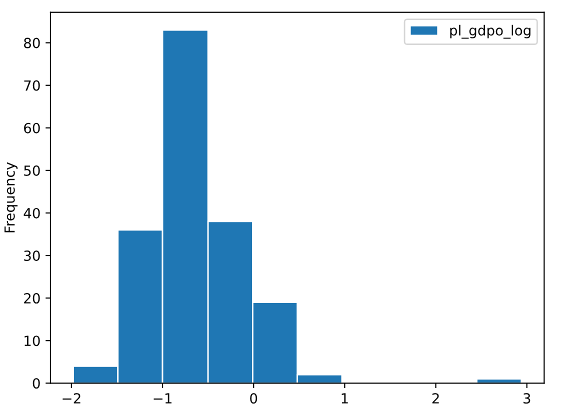 Image resolution: width=561 pixels, height=412 pixels. Describe the element at coordinates (490, 31) in the screenshot. I see `legend-label: pl_gdpo_log` at that location.